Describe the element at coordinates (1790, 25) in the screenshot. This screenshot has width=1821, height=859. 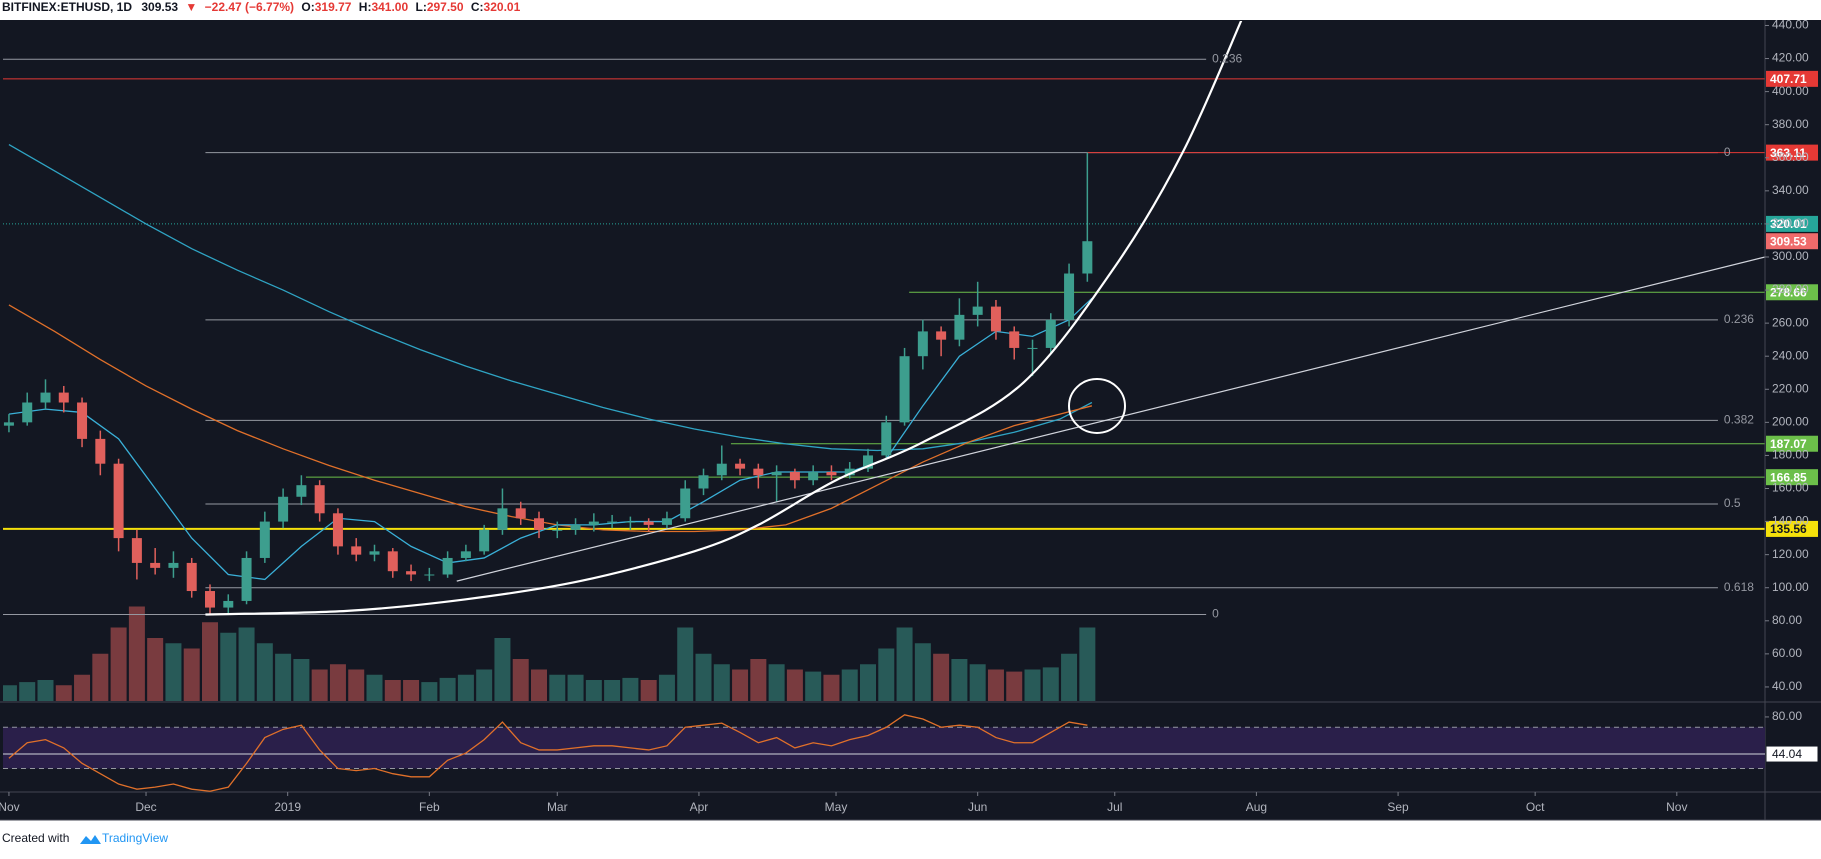
I see `y-tick-label: 440.00` at that location.